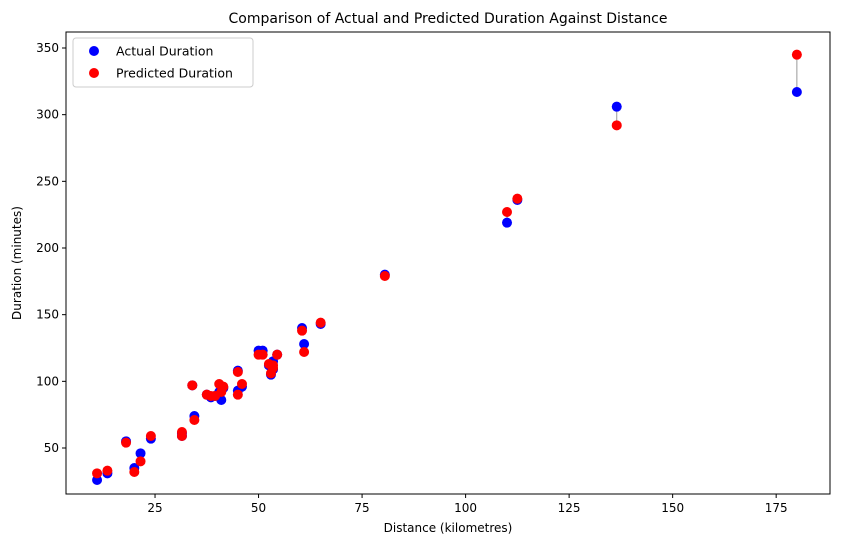  I want to click on y-tick-label: 150, so click(47, 315).